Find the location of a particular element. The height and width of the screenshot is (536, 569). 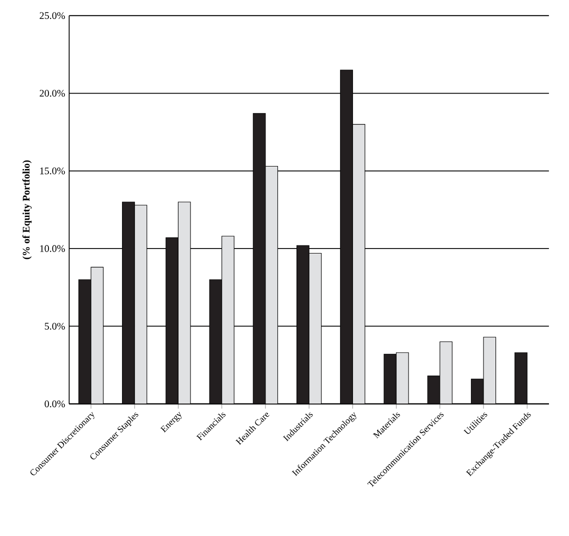

y-tick-label: 25.0% is located at coordinates (52, 16).